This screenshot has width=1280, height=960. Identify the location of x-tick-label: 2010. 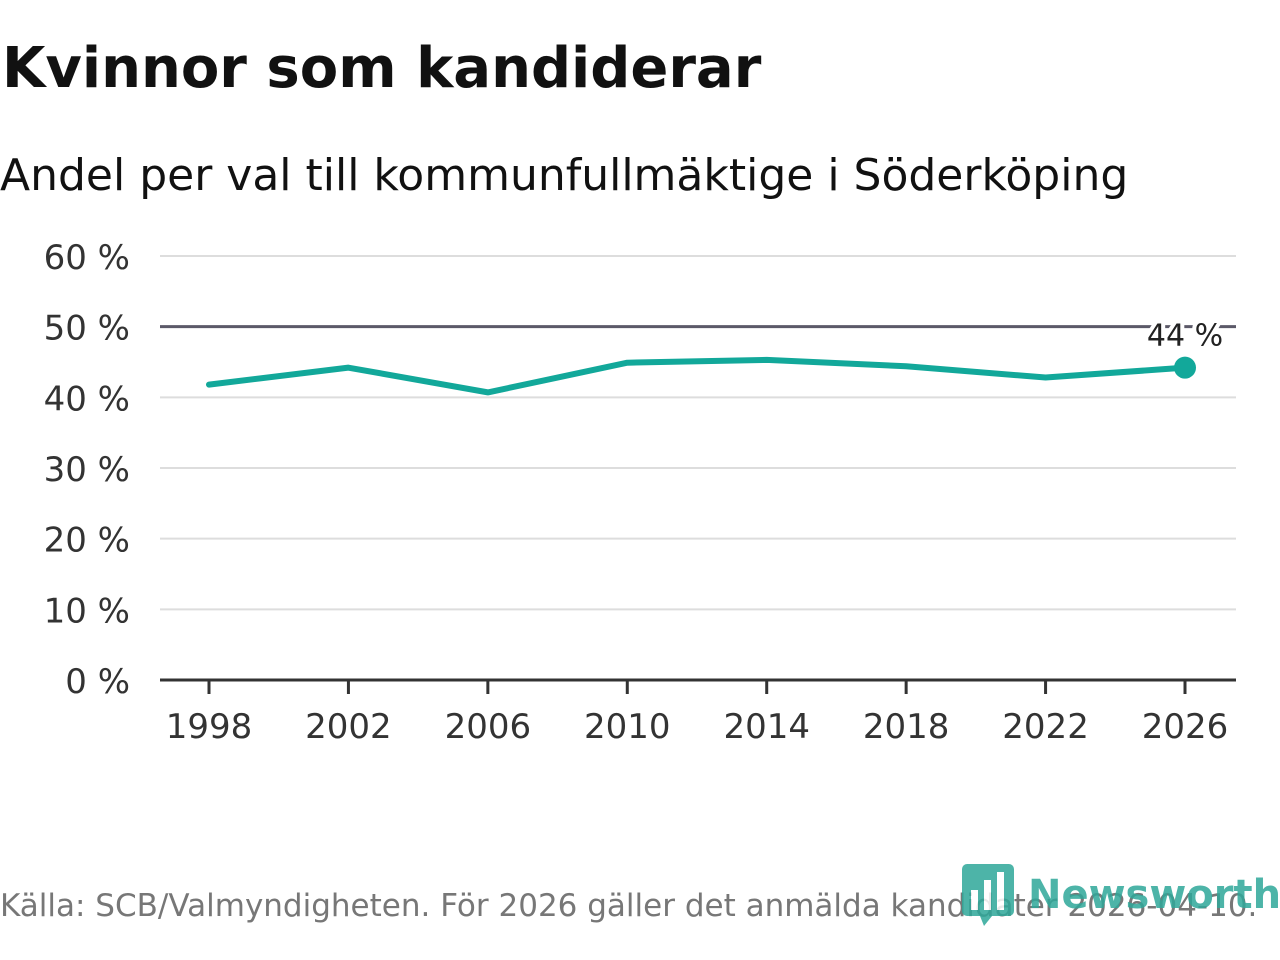
(627, 727).